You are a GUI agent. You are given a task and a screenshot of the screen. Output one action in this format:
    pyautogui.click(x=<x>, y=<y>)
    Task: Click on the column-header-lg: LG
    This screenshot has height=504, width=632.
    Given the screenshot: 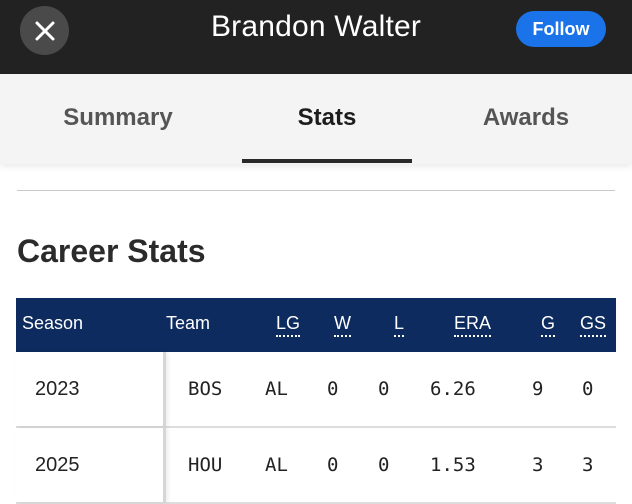 What is the action you would take?
    pyautogui.click(x=288, y=325)
    